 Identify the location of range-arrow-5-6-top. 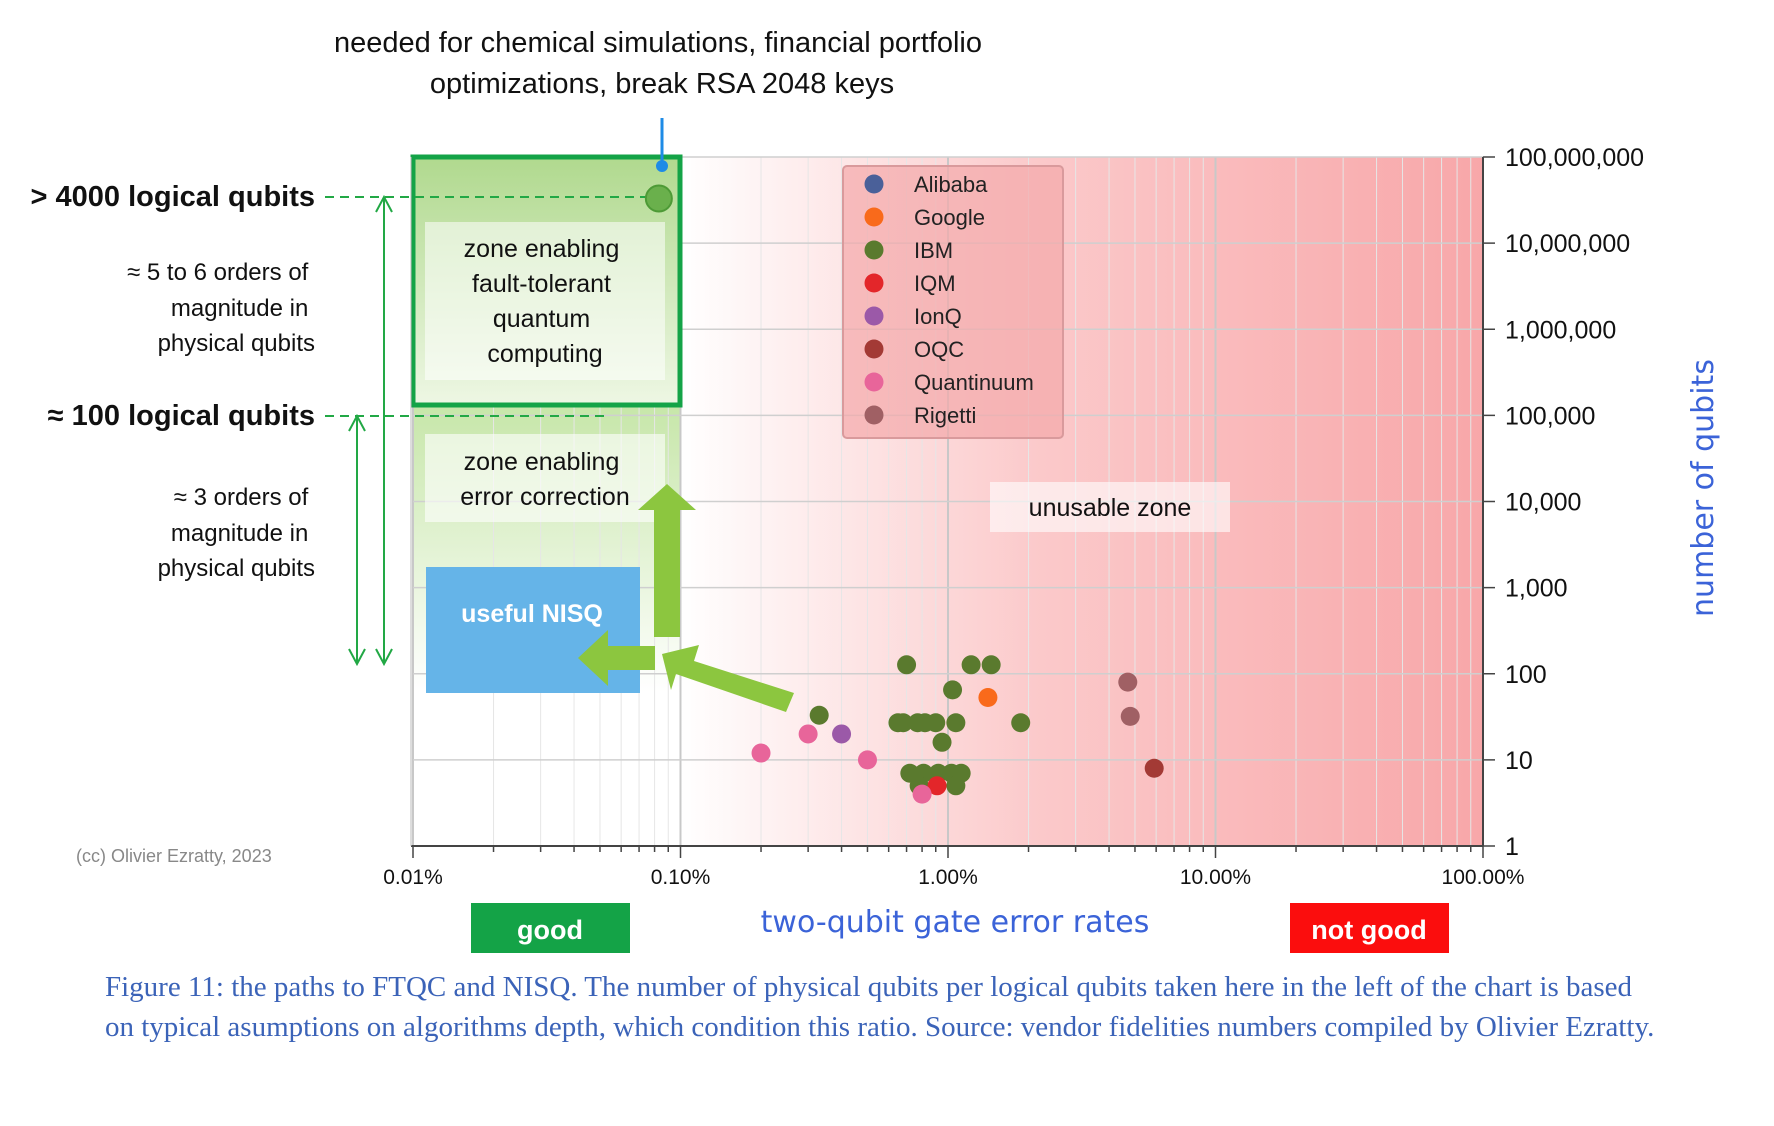
(384, 203).